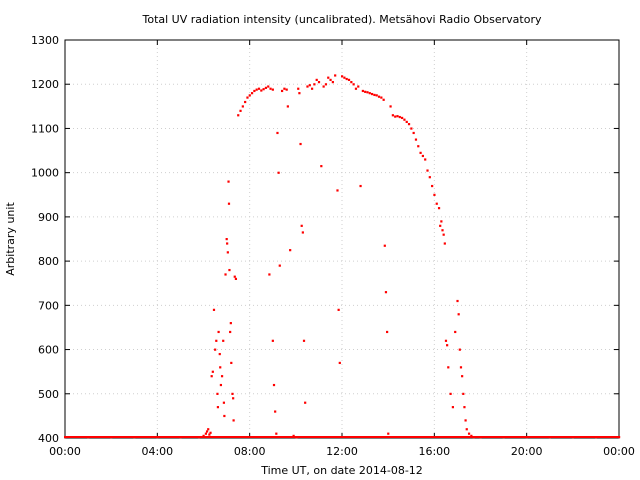 This screenshot has height=480, width=640. Describe the element at coordinates (48, 217) in the screenshot. I see `y-tick-label: 900` at that location.